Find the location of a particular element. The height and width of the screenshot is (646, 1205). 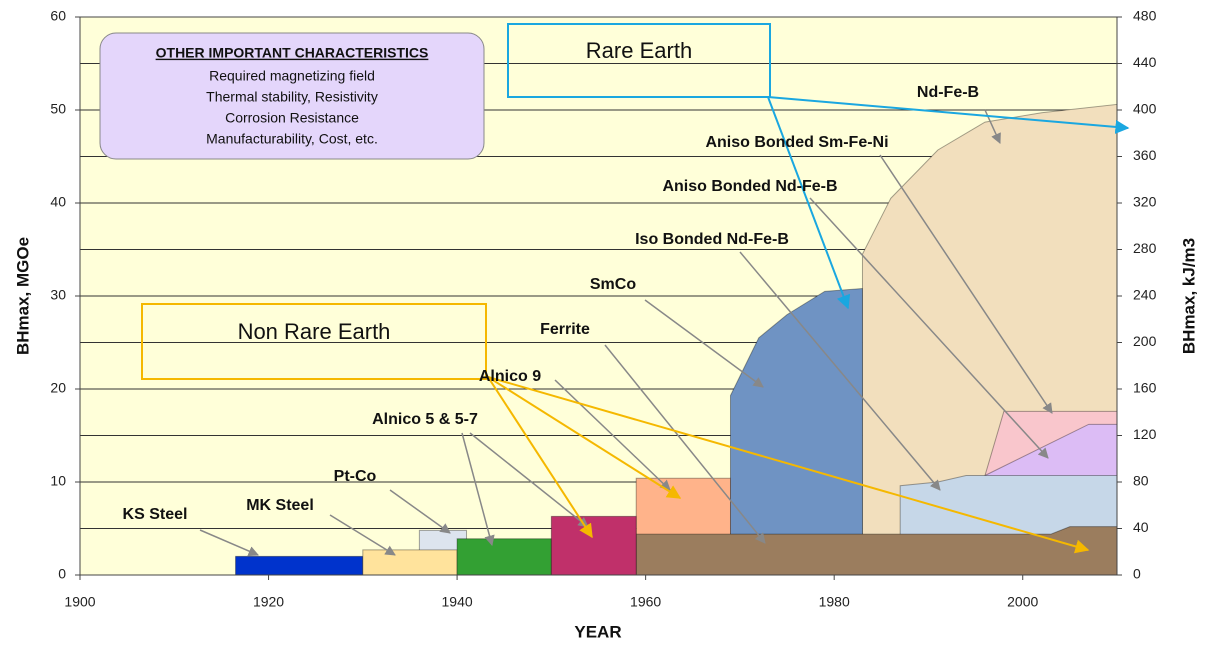

y-tick-label: 30 is located at coordinates (58, 295).